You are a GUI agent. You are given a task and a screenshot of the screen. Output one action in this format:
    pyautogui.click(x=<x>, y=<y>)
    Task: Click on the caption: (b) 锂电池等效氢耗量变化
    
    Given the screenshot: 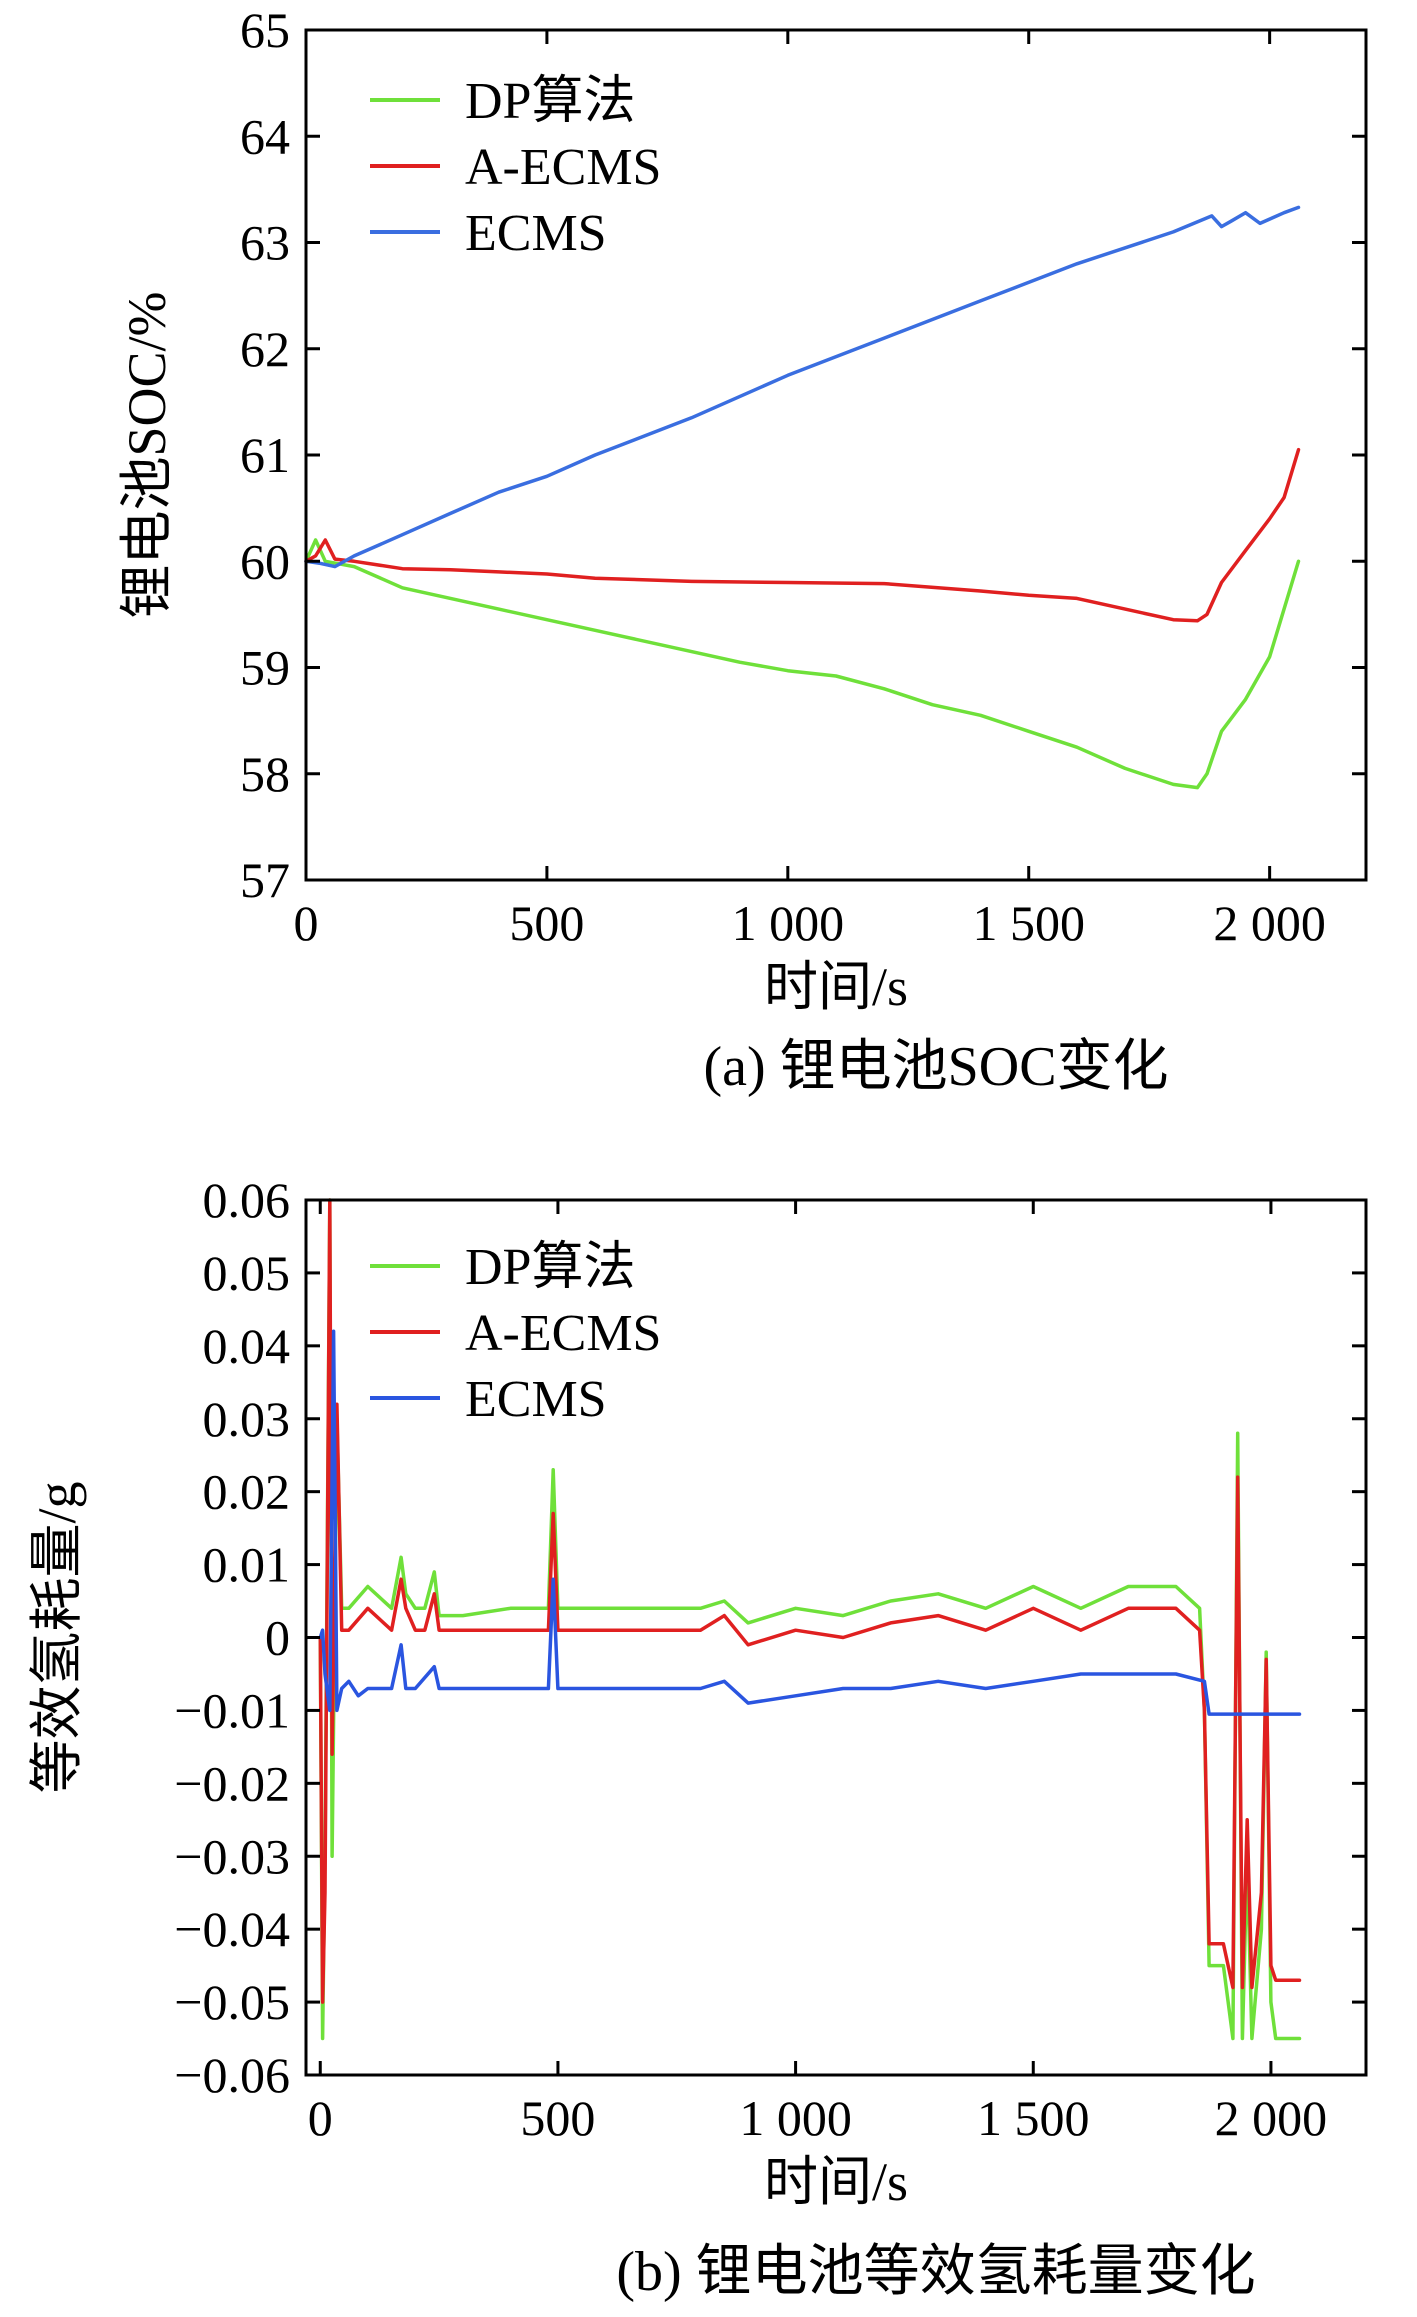 What is the action you would take?
    pyautogui.click(x=935, y=2272)
    